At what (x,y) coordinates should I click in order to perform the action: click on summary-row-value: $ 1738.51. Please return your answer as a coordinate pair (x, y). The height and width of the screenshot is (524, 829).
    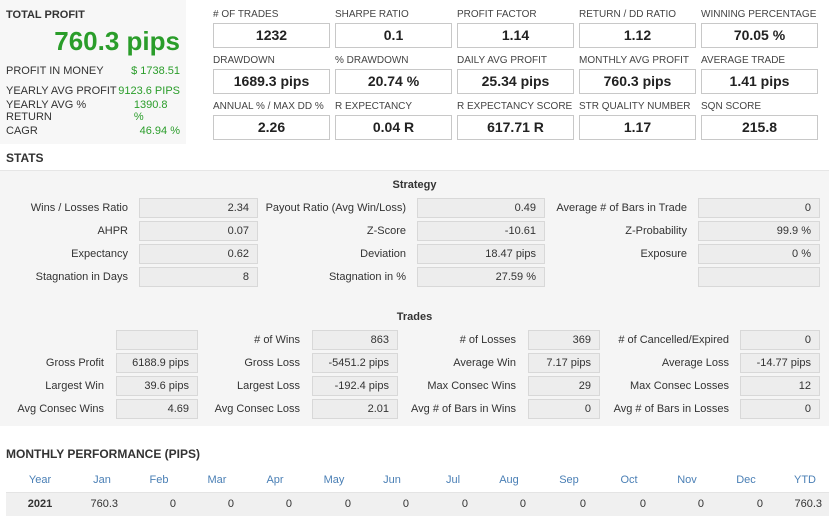
    Looking at the image, I should click on (155, 71).